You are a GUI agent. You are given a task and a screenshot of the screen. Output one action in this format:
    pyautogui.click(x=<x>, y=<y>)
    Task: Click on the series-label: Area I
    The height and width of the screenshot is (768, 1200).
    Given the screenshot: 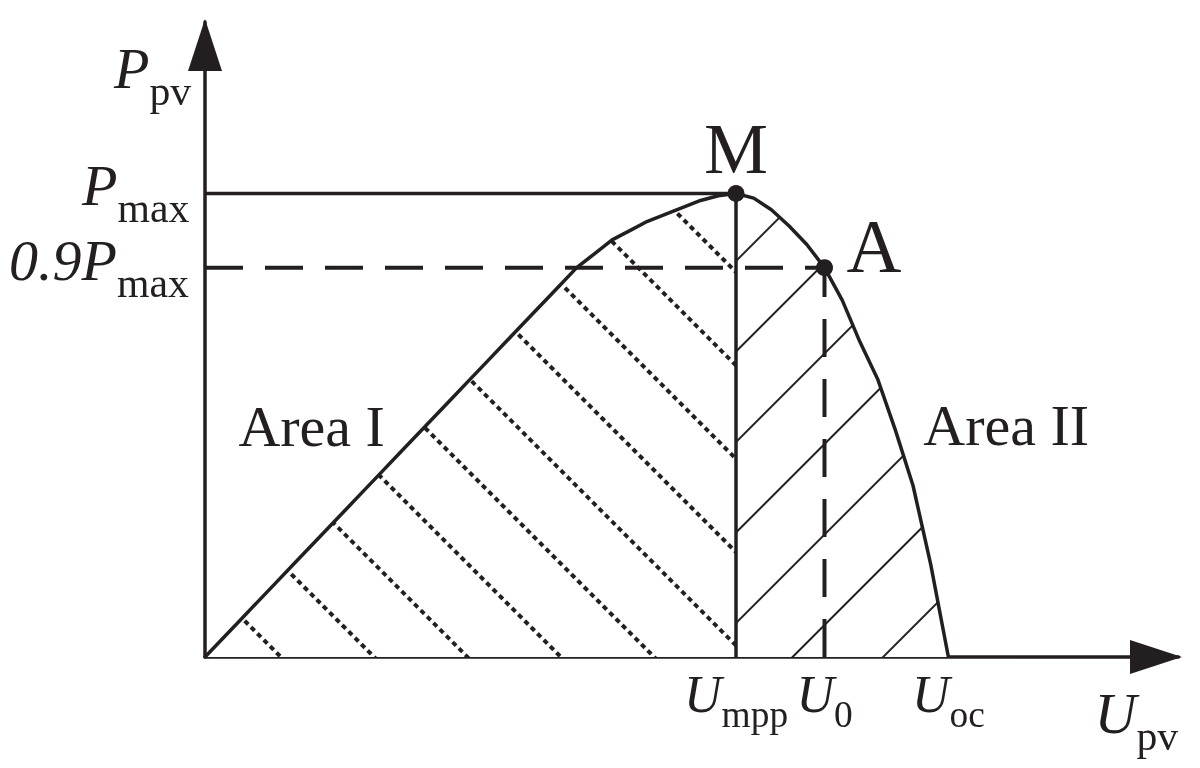 What is the action you would take?
    pyautogui.click(x=311, y=426)
    